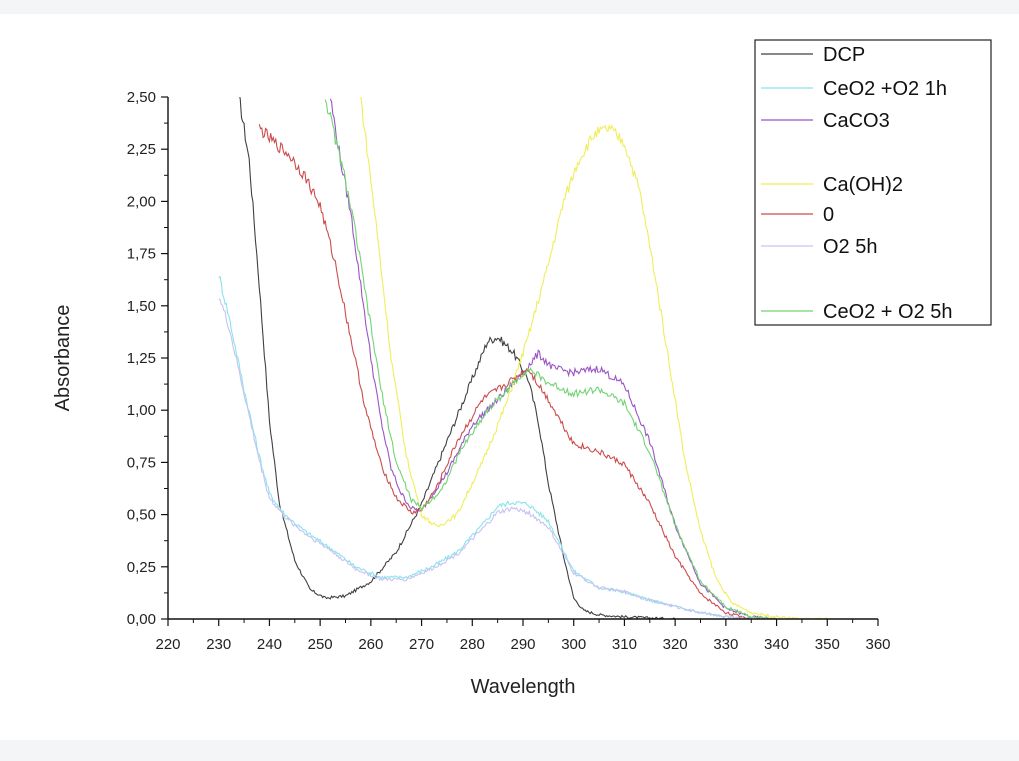 This screenshot has height=761, width=1019. Describe the element at coordinates (828, 215) in the screenshot. I see `legend-label: 0` at that location.